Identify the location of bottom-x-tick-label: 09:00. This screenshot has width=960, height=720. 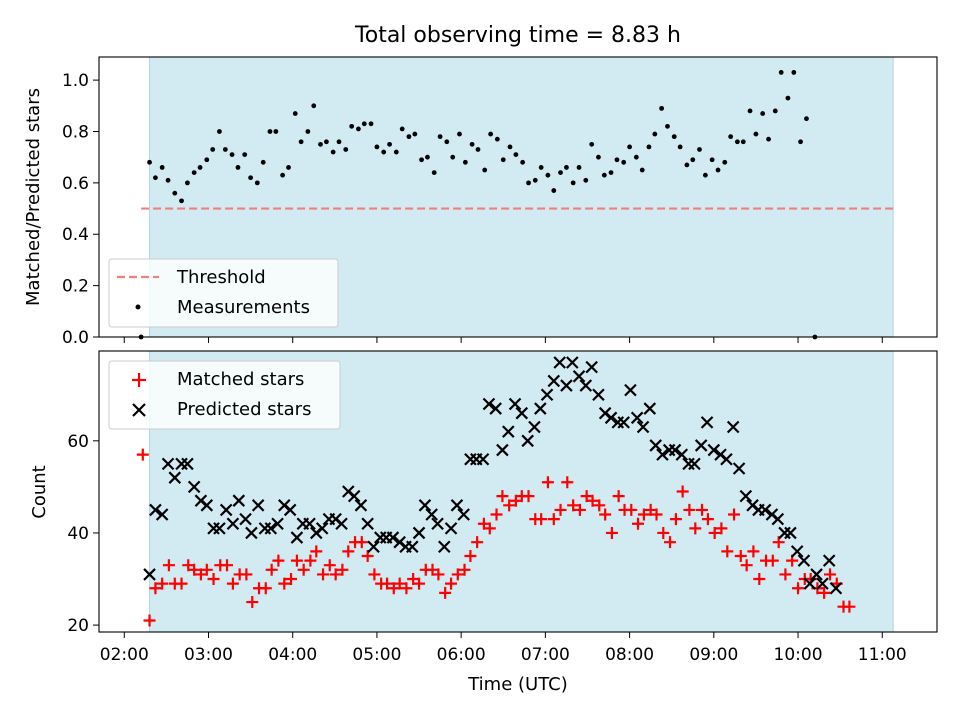
(713, 655).